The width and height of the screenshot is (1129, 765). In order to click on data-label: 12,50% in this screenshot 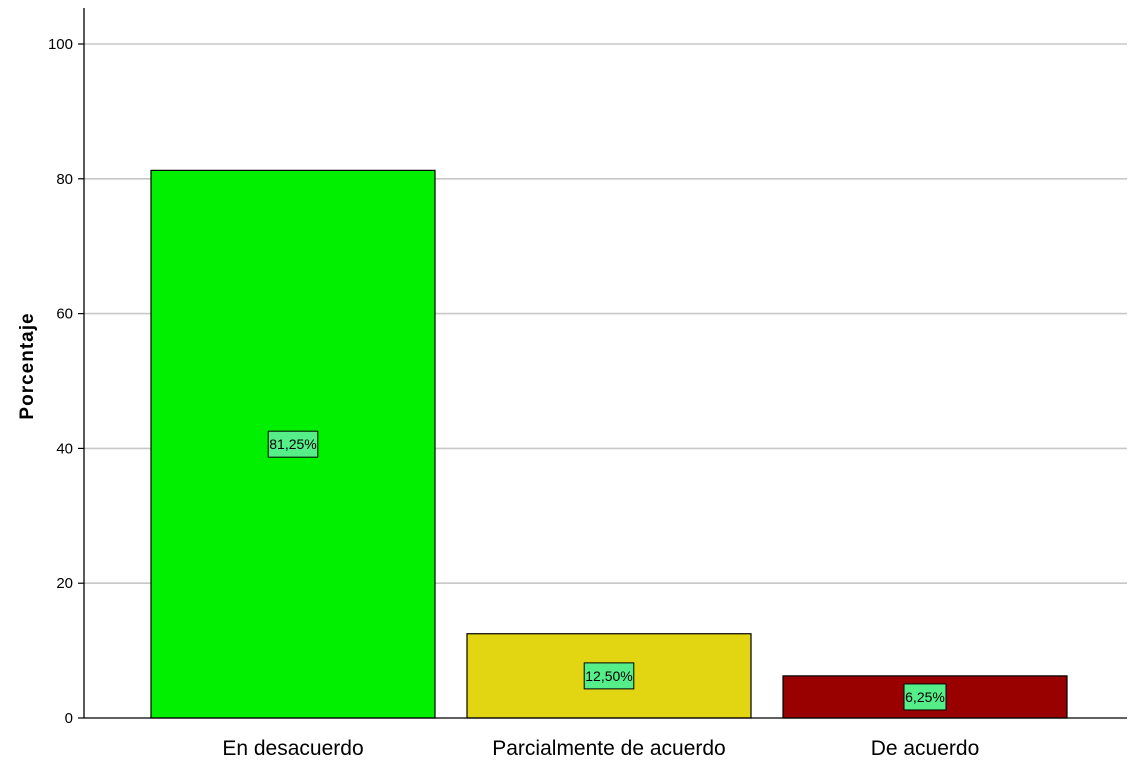, I will do `click(608, 676)`.